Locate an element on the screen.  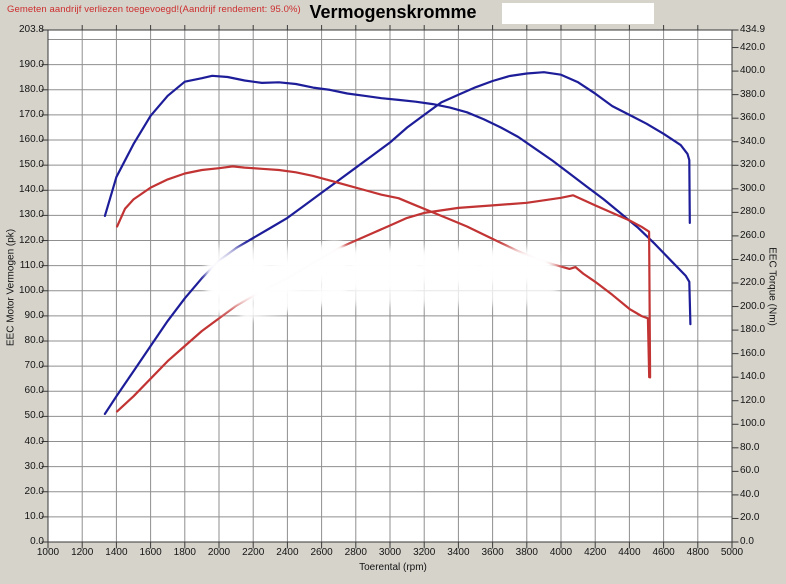
y-left-tick-label: 60.0 is located at coordinates (34, 391).